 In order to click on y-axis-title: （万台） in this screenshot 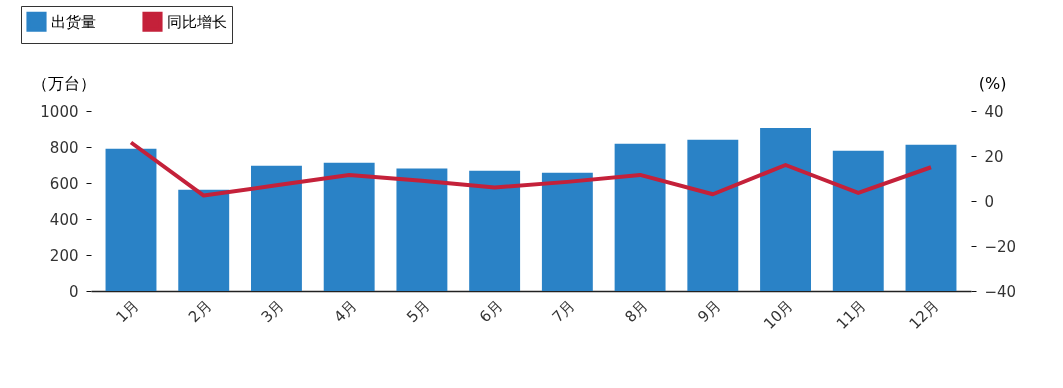, I will do `click(63, 83)`.